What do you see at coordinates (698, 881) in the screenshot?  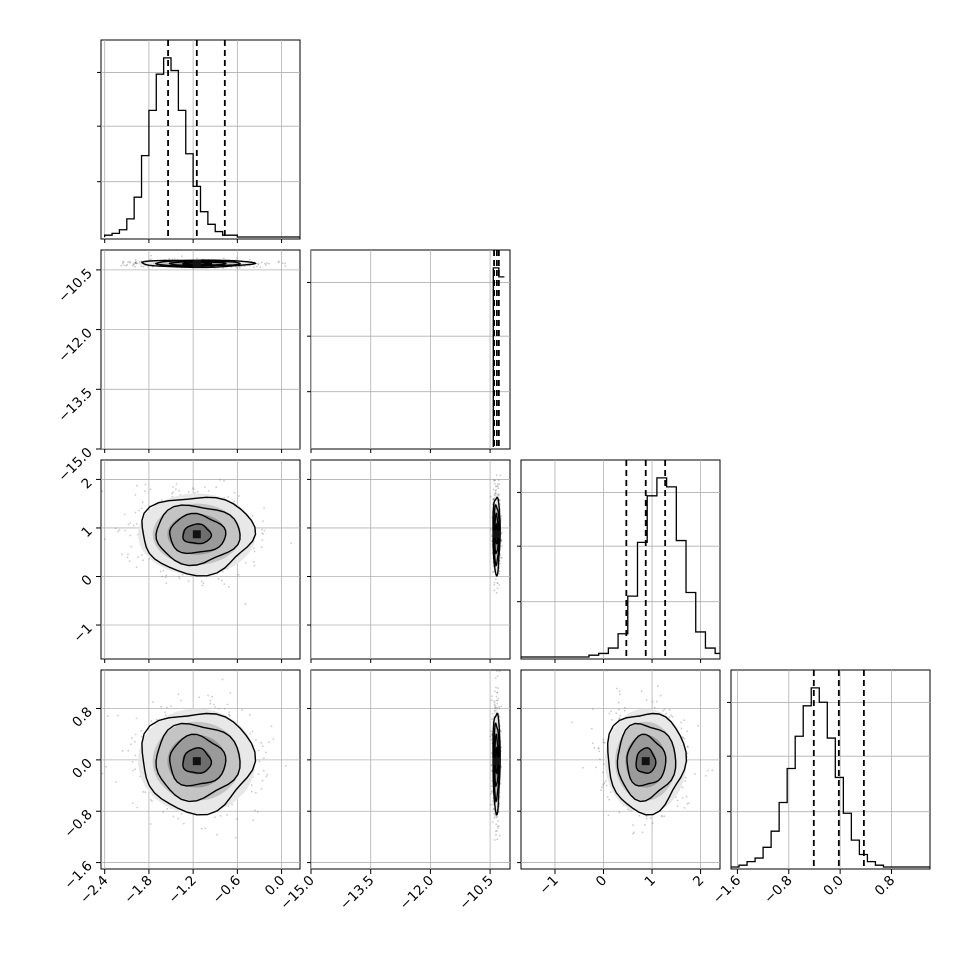 I see `x-tick-label: 2` at bounding box center [698, 881].